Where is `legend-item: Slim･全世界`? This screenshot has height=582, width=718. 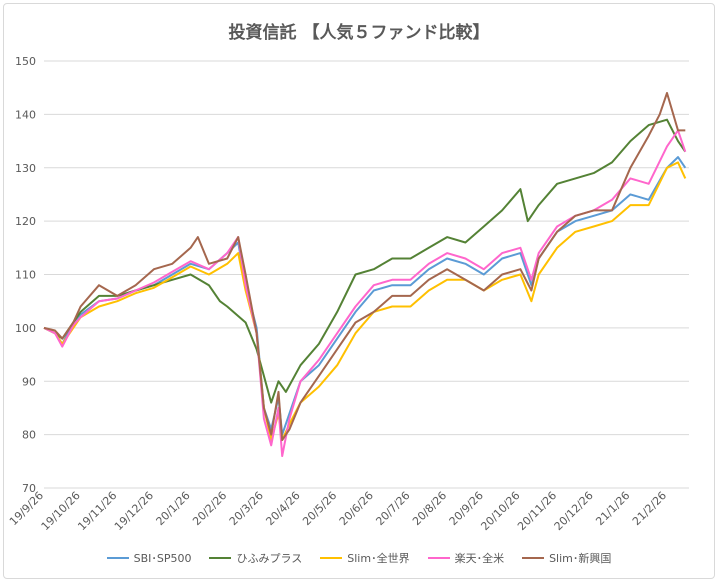 legend-item: Slim･全世界 is located at coordinates (365, 558).